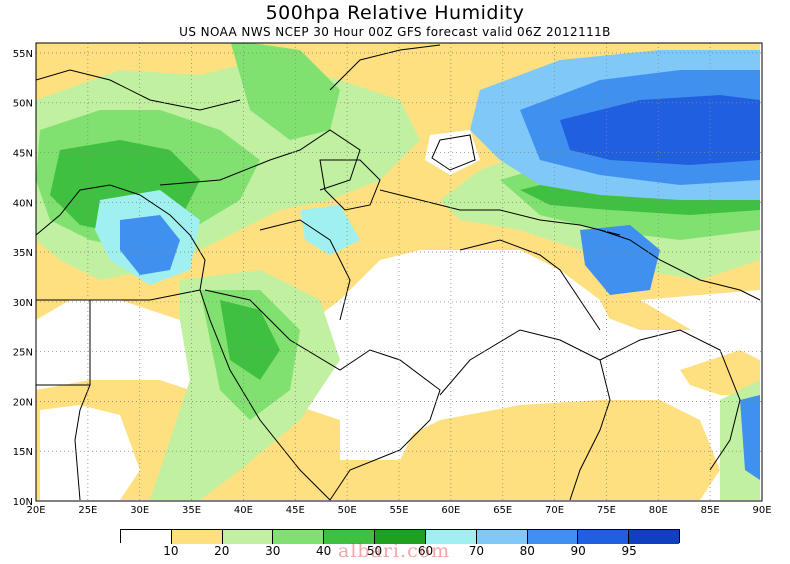 The width and height of the screenshot is (790, 564). What do you see at coordinates (578, 551) in the screenshot?
I see `legend-label: 90` at bounding box center [578, 551].